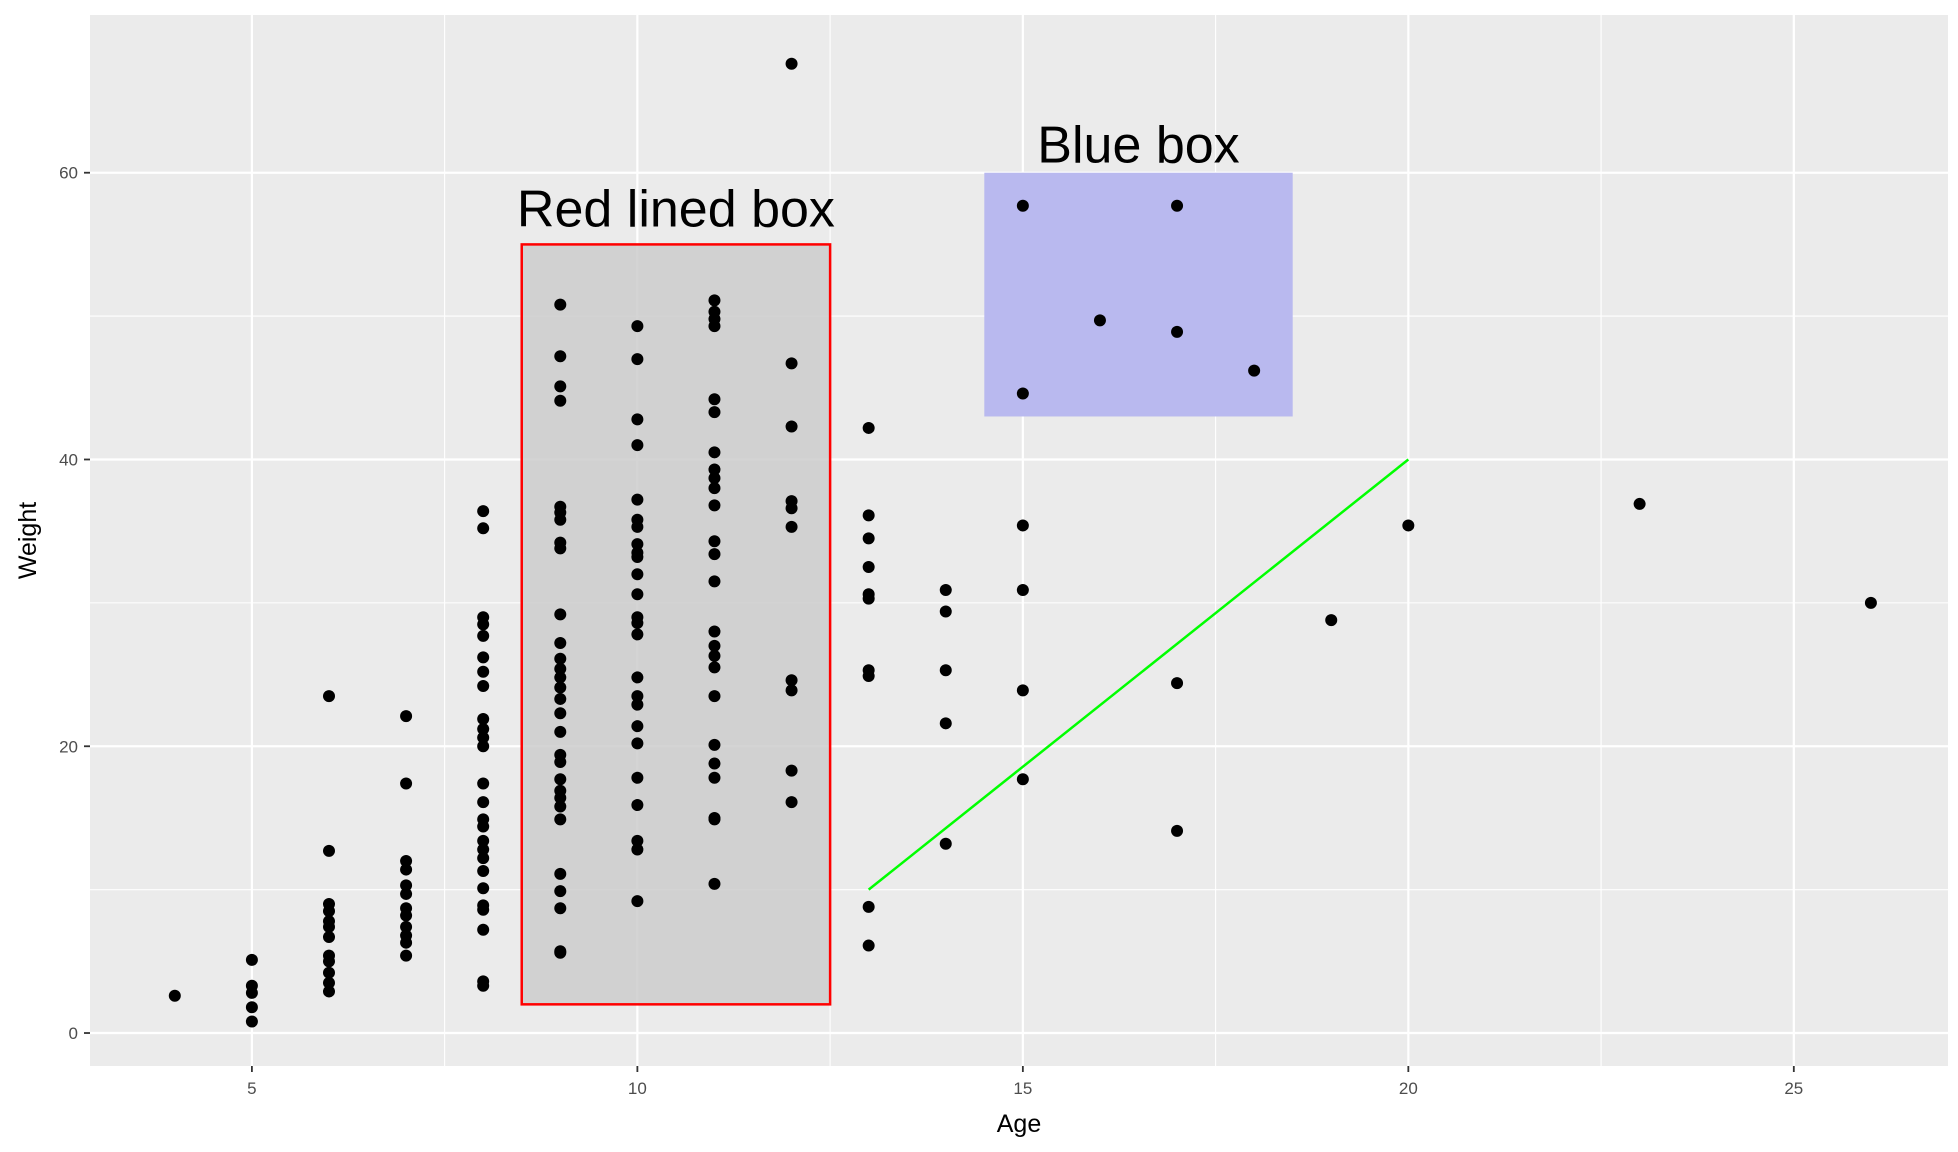 The width and height of the screenshot is (1958, 1152). I want to click on x-axis-title: Age, so click(1019, 1124).